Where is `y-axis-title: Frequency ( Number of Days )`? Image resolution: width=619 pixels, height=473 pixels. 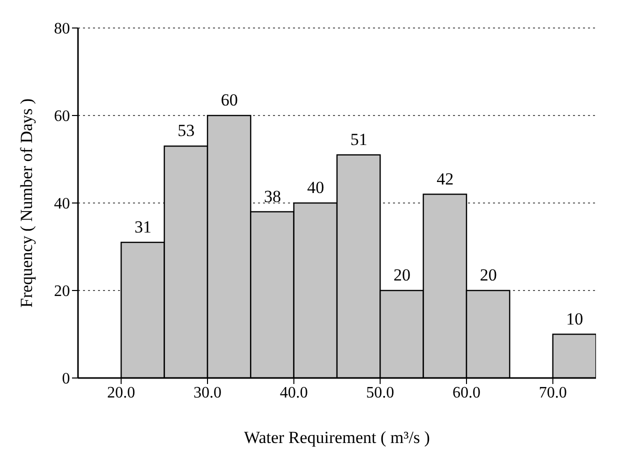
y-axis-title: Frequency ( Number of Days ) is located at coordinates (26, 203).